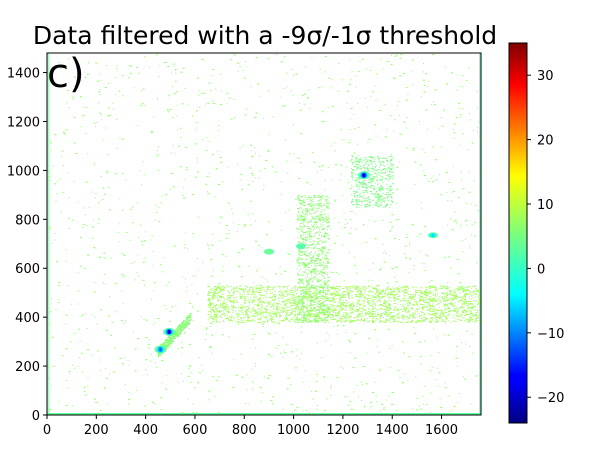 This screenshot has width=615, height=461. Describe the element at coordinates (344, 304) in the screenshot. I see `horizontal-band` at that location.